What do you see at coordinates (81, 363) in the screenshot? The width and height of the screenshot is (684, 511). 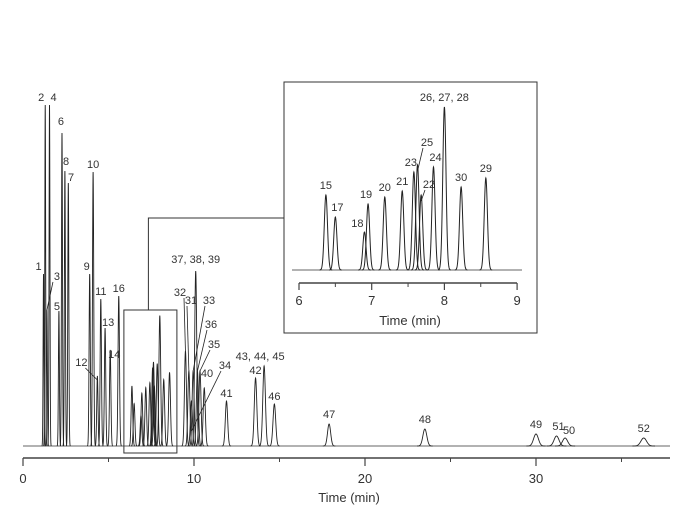 I see `peak-label: 12` at bounding box center [81, 363].